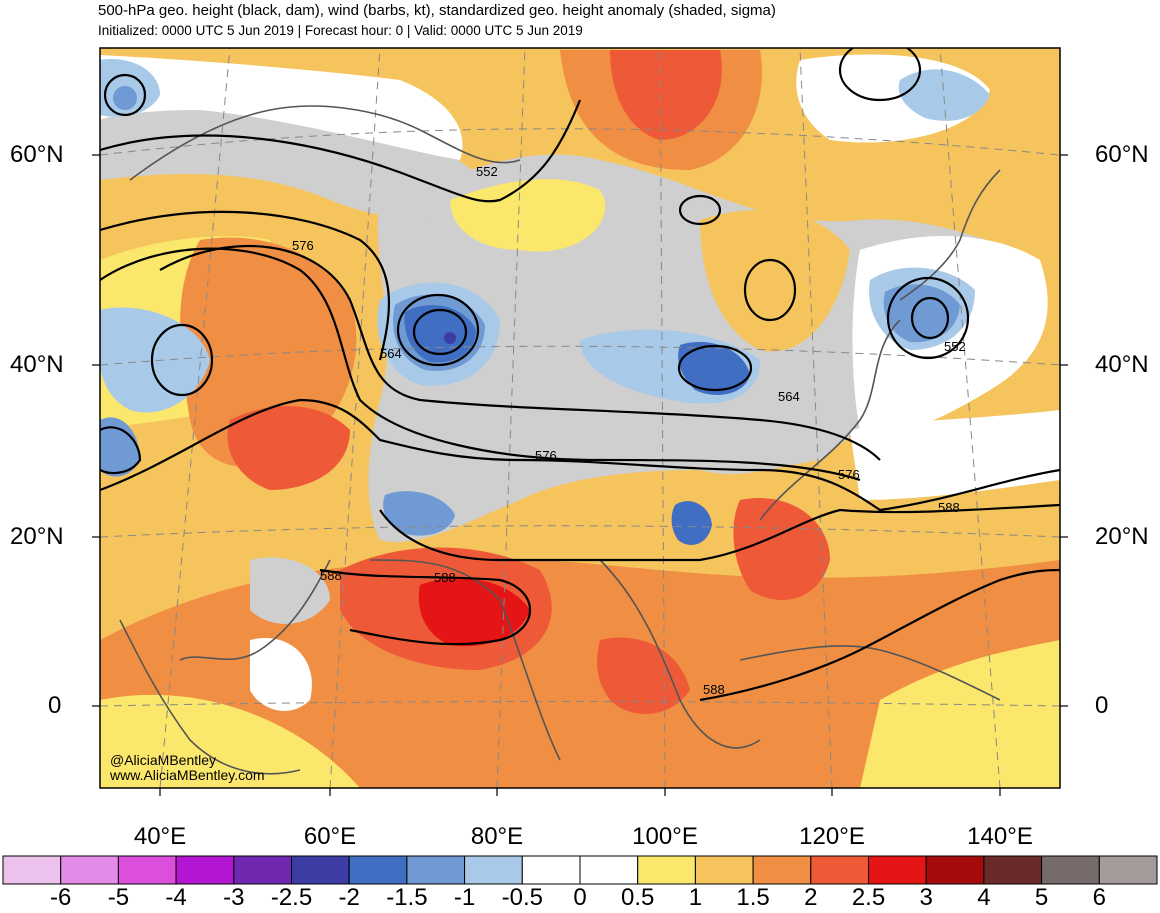 This screenshot has width=1160, height=913. I want to click on credit-handle: @AliciaMBentley, so click(163, 760).